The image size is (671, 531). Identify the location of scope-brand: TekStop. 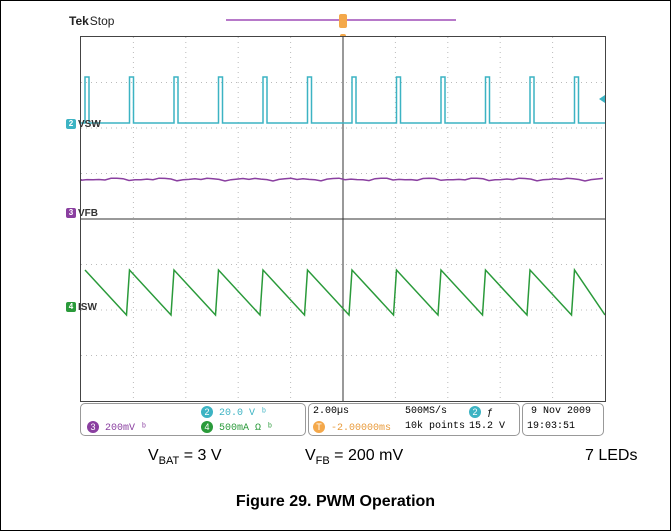
(91, 21).